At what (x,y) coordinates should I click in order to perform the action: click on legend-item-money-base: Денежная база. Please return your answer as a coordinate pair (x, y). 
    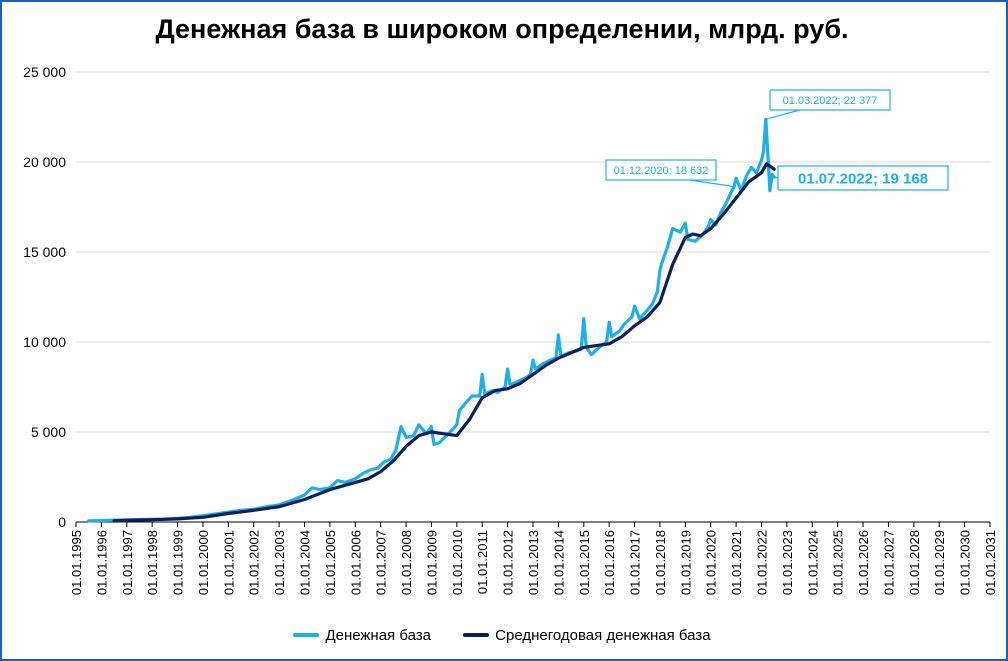
    Looking at the image, I should click on (362, 635).